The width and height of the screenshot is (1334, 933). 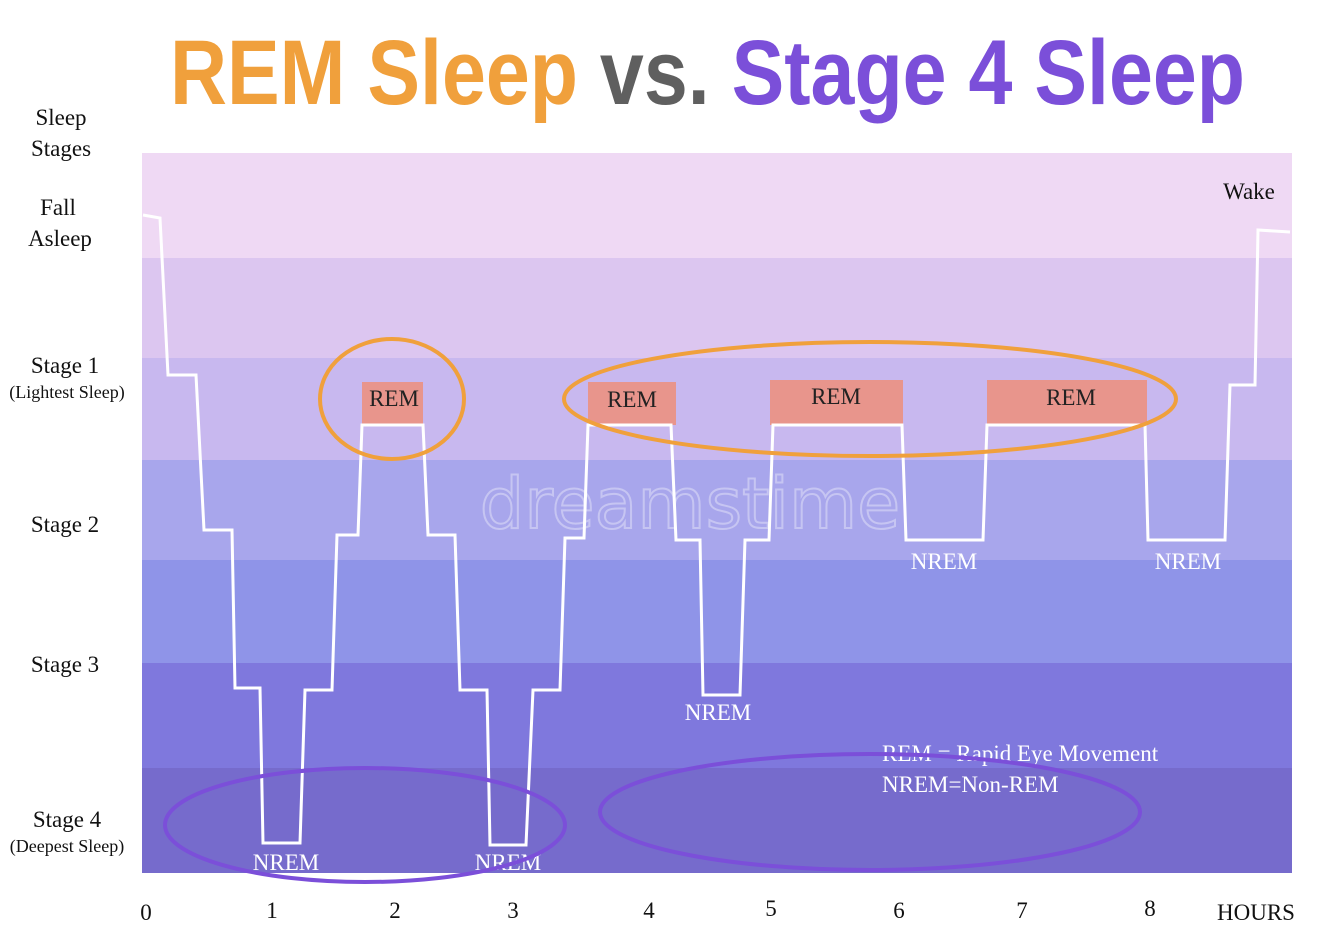 I want to click on x-label: 0, so click(x=146, y=912).